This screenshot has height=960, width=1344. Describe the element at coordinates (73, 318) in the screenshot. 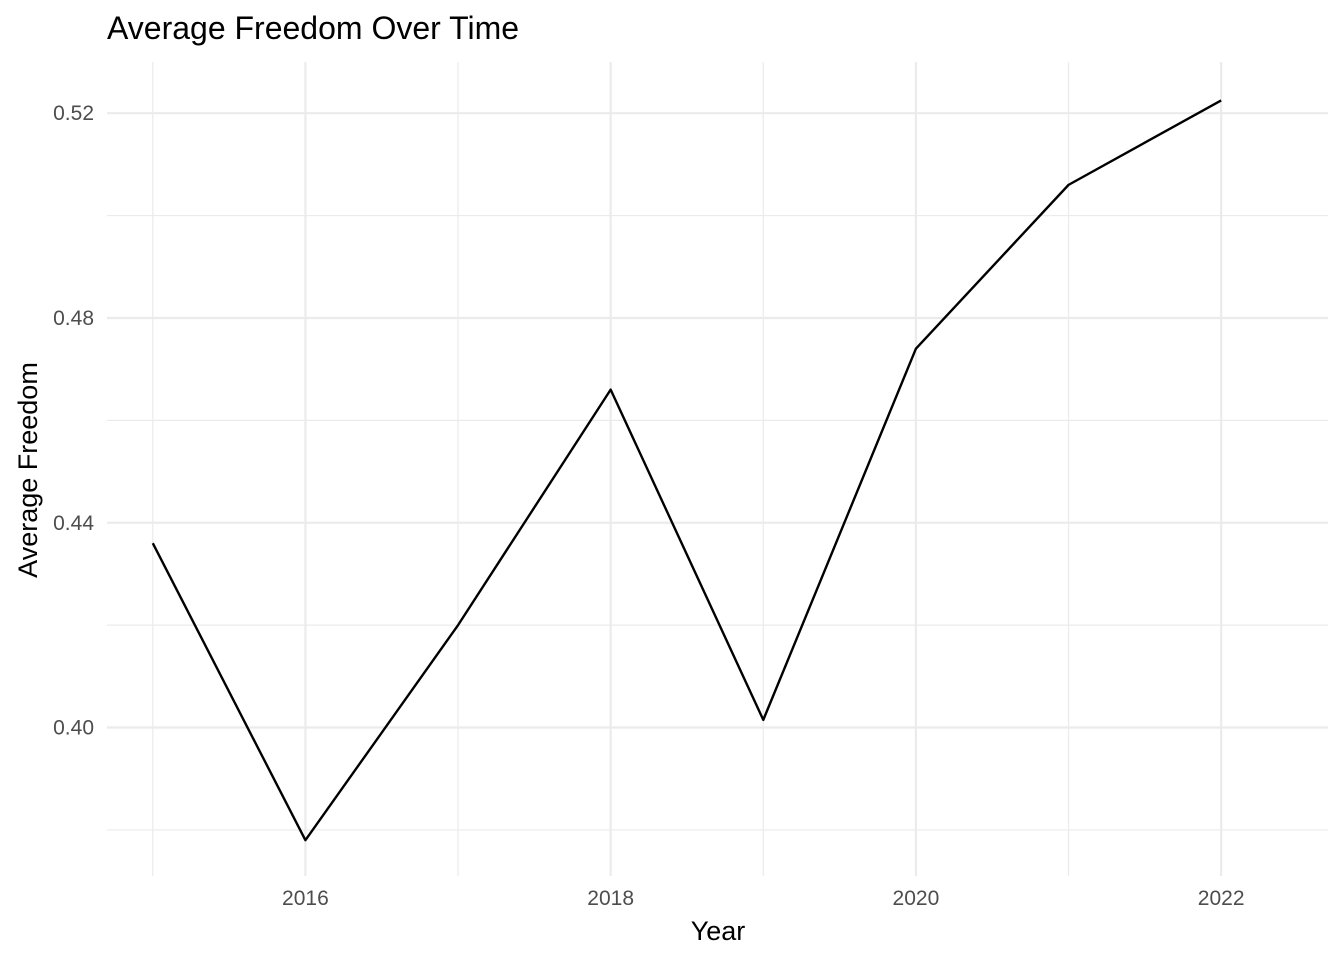

I see `y-tick-label: 0.48` at that location.